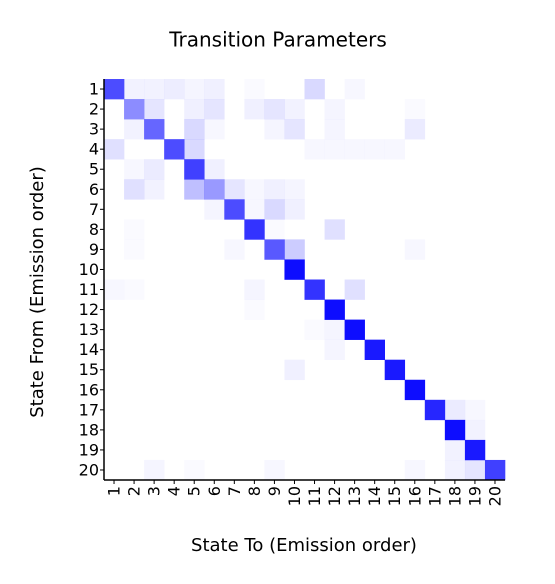 This screenshot has height=584, width=555. Describe the element at coordinates (454, 496) in the screenshot. I see `x-tick-label: 18` at that location.